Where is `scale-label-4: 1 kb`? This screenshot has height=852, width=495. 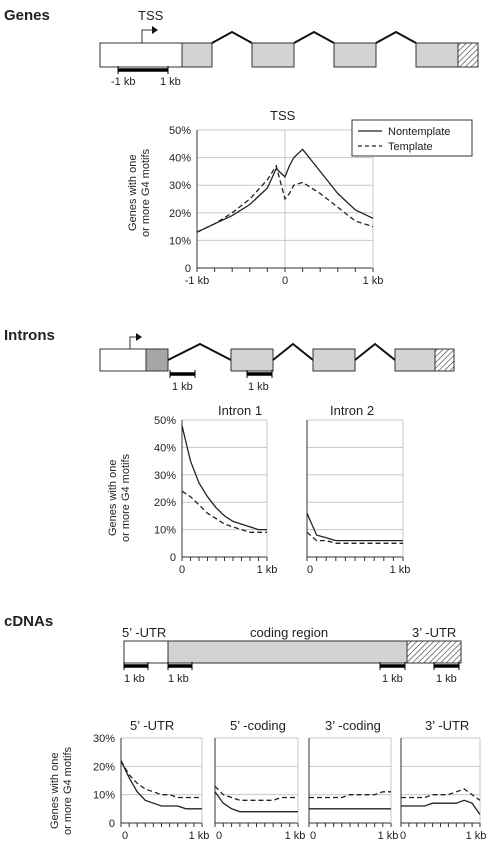
scale-label-4: 1 kb is located at coordinates (446, 679).